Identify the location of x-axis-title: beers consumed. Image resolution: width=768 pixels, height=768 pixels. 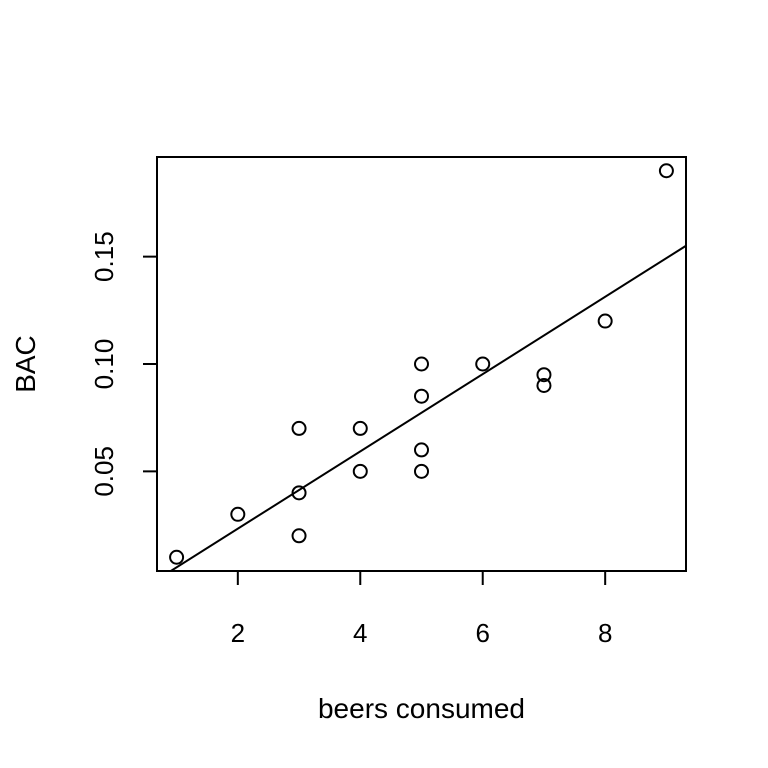
(421, 708).